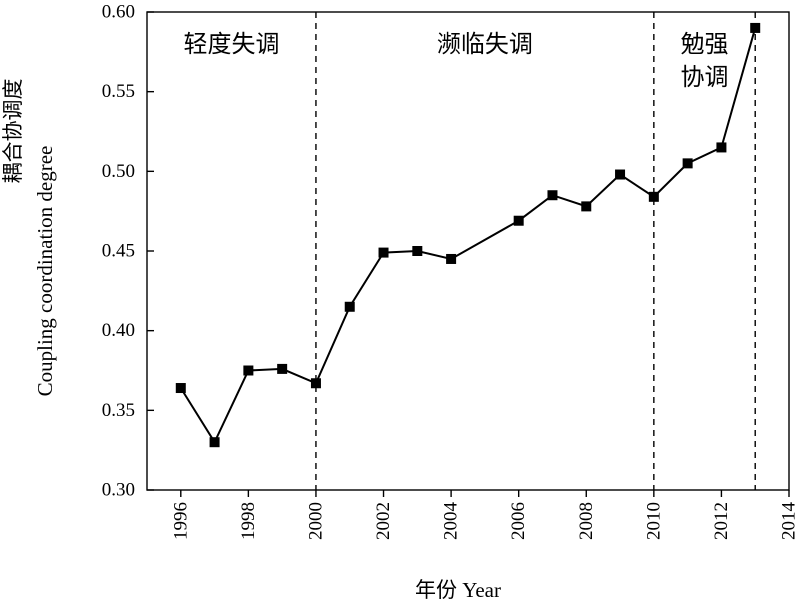  What do you see at coordinates (485, 44) in the screenshot?
I see `period-label: 濒临失调` at bounding box center [485, 44].